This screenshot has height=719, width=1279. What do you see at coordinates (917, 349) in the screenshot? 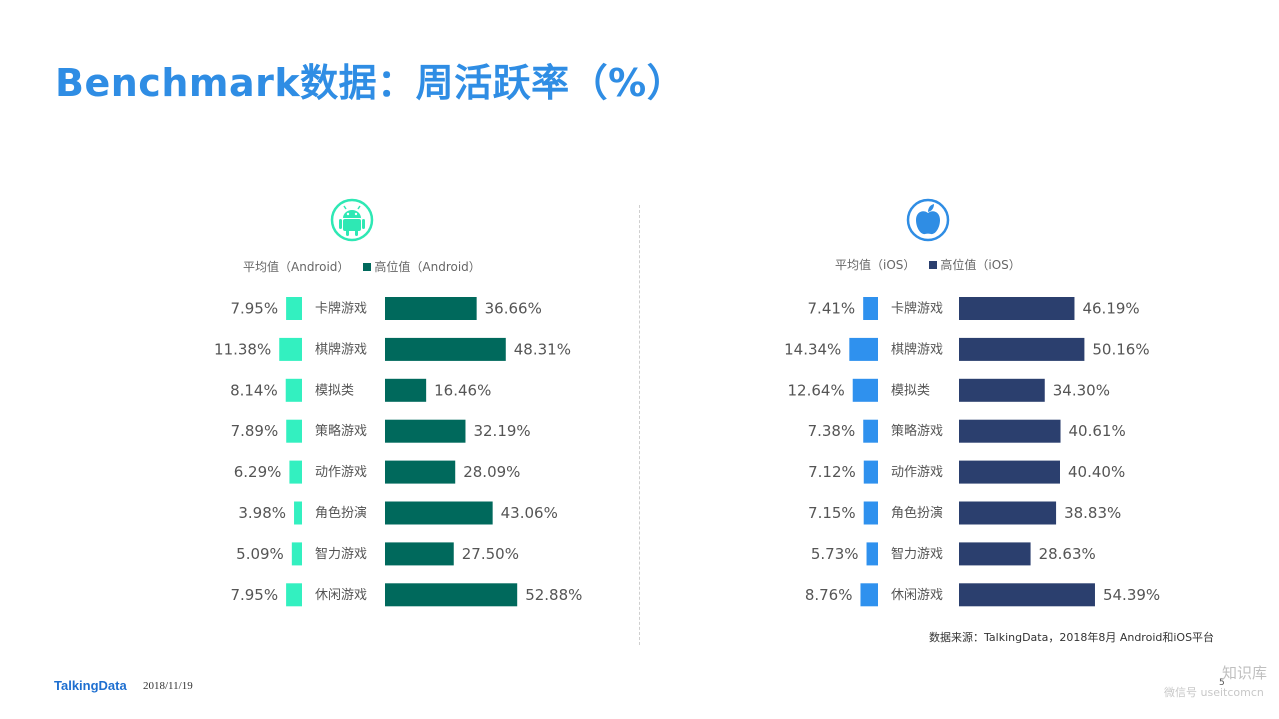
I see `ios-category-label: 棋牌游戏` at bounding box center [917, 349].